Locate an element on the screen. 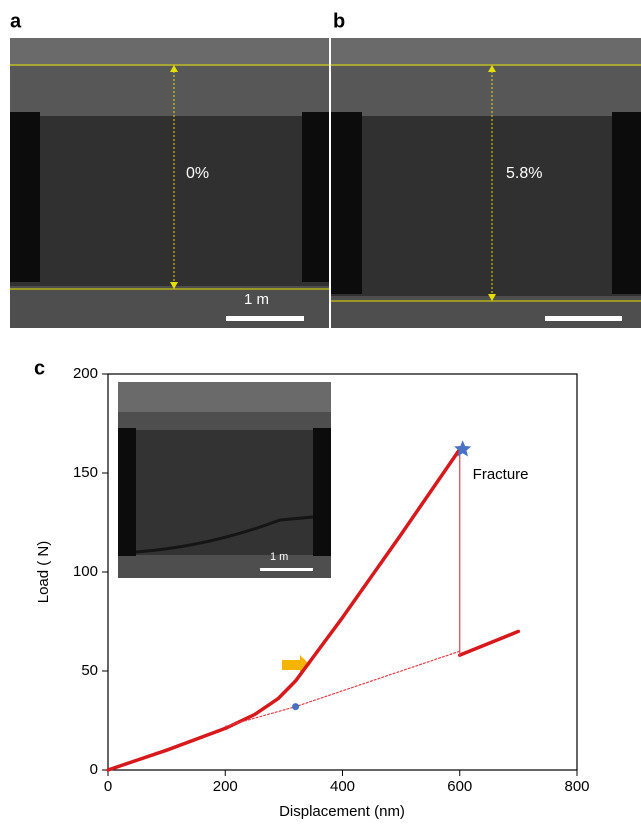 Image resolution: width=641 pixels, height=832 pixels. panel-label: a is located at coordinates (16, 21).